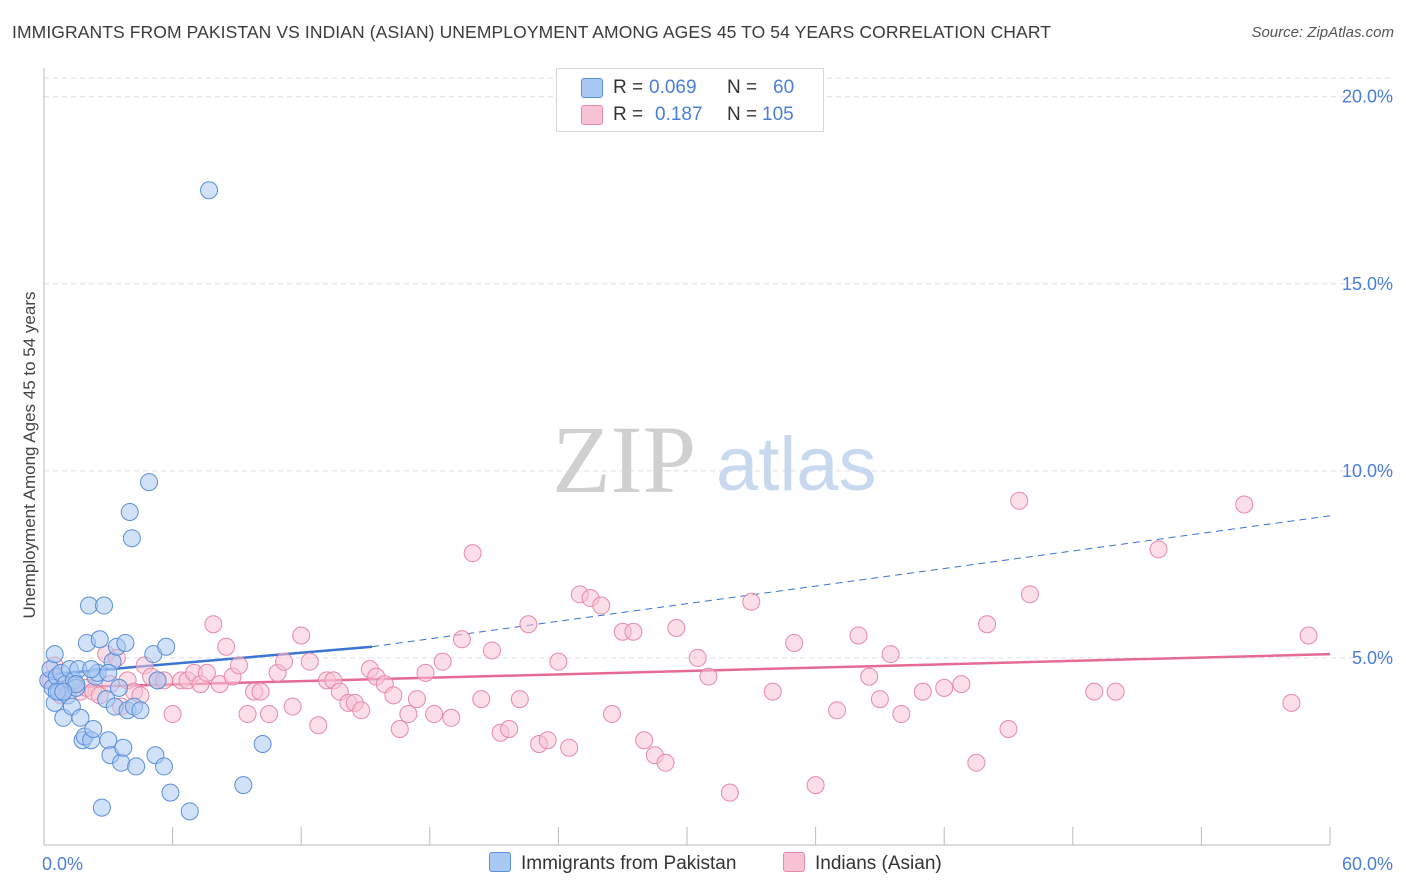 This screenshot has height=892, width=1406. Describe the element at coordinates (690, 100) in the screenshot. I see `stats-legend: R = 0.069 N = 60 R = 0.187 N = 105` at that location.